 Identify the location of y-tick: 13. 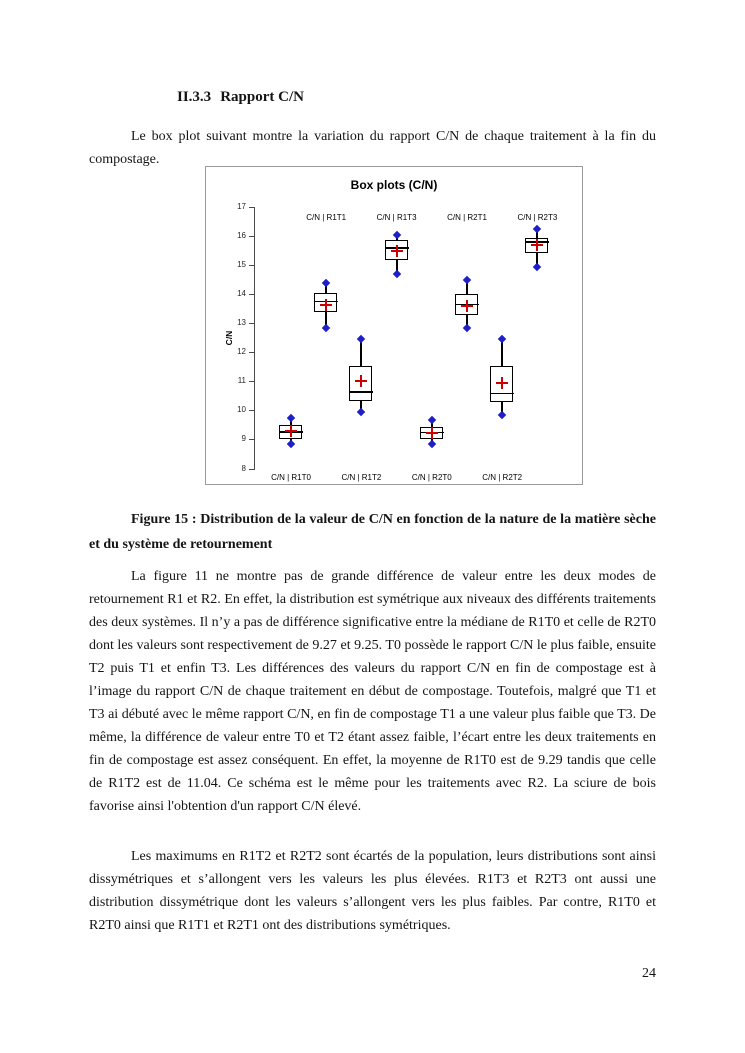
(246, 322).